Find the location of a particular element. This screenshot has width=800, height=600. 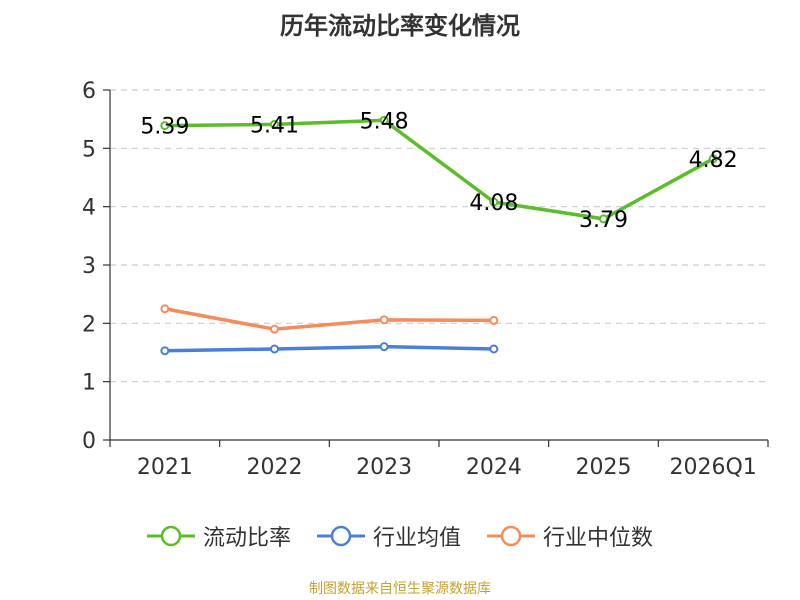

y-tick-label-0: 0 is located at coordinates (89, 441).